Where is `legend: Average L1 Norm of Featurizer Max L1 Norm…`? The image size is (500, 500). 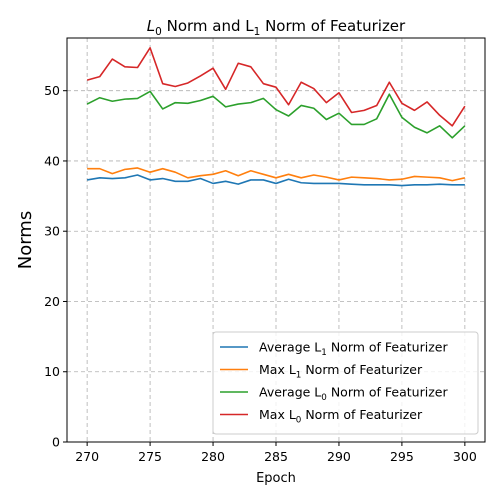 legend: Average L1 Norm of Featurizer Max L1 Norm… is located at coordinates (345, 383).